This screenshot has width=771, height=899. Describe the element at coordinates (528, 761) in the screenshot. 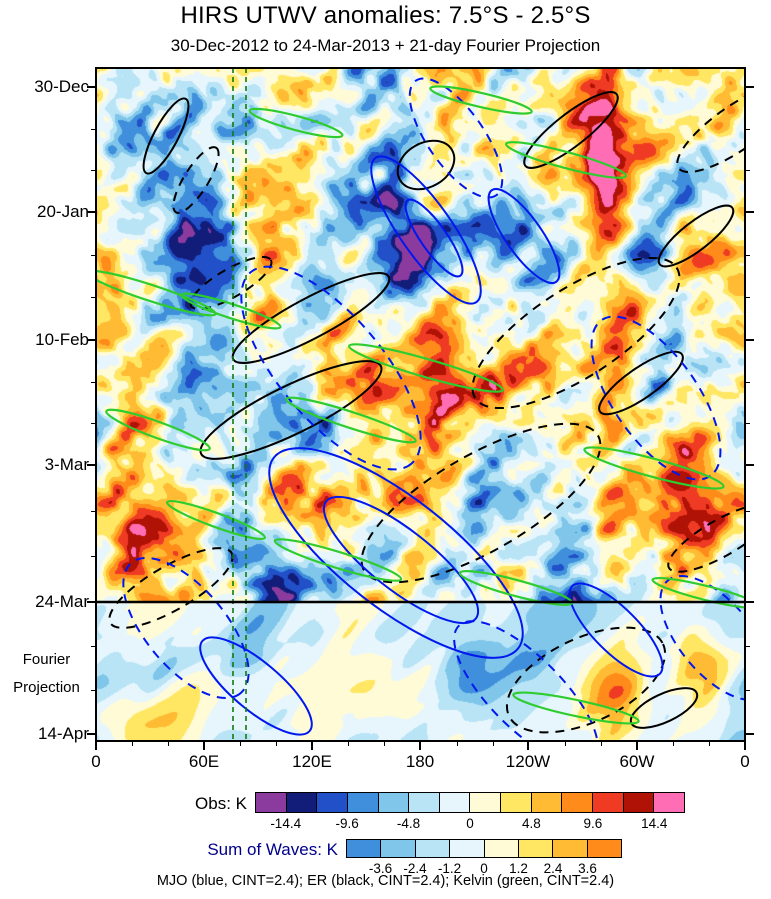

I see `x-axis-tick-label: 120W` at that location.